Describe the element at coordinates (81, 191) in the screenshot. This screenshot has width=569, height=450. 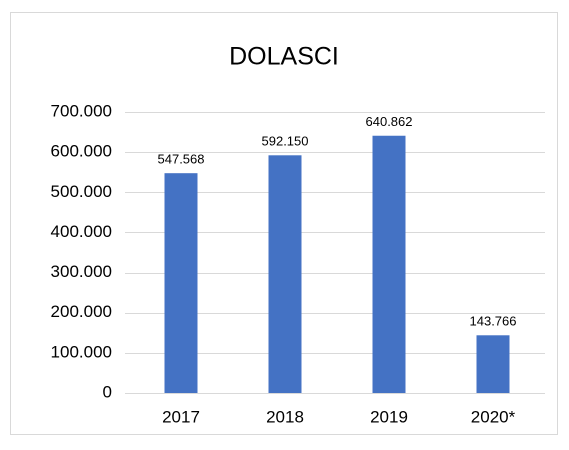
I see `y-tick-label: 500.000` at that location.